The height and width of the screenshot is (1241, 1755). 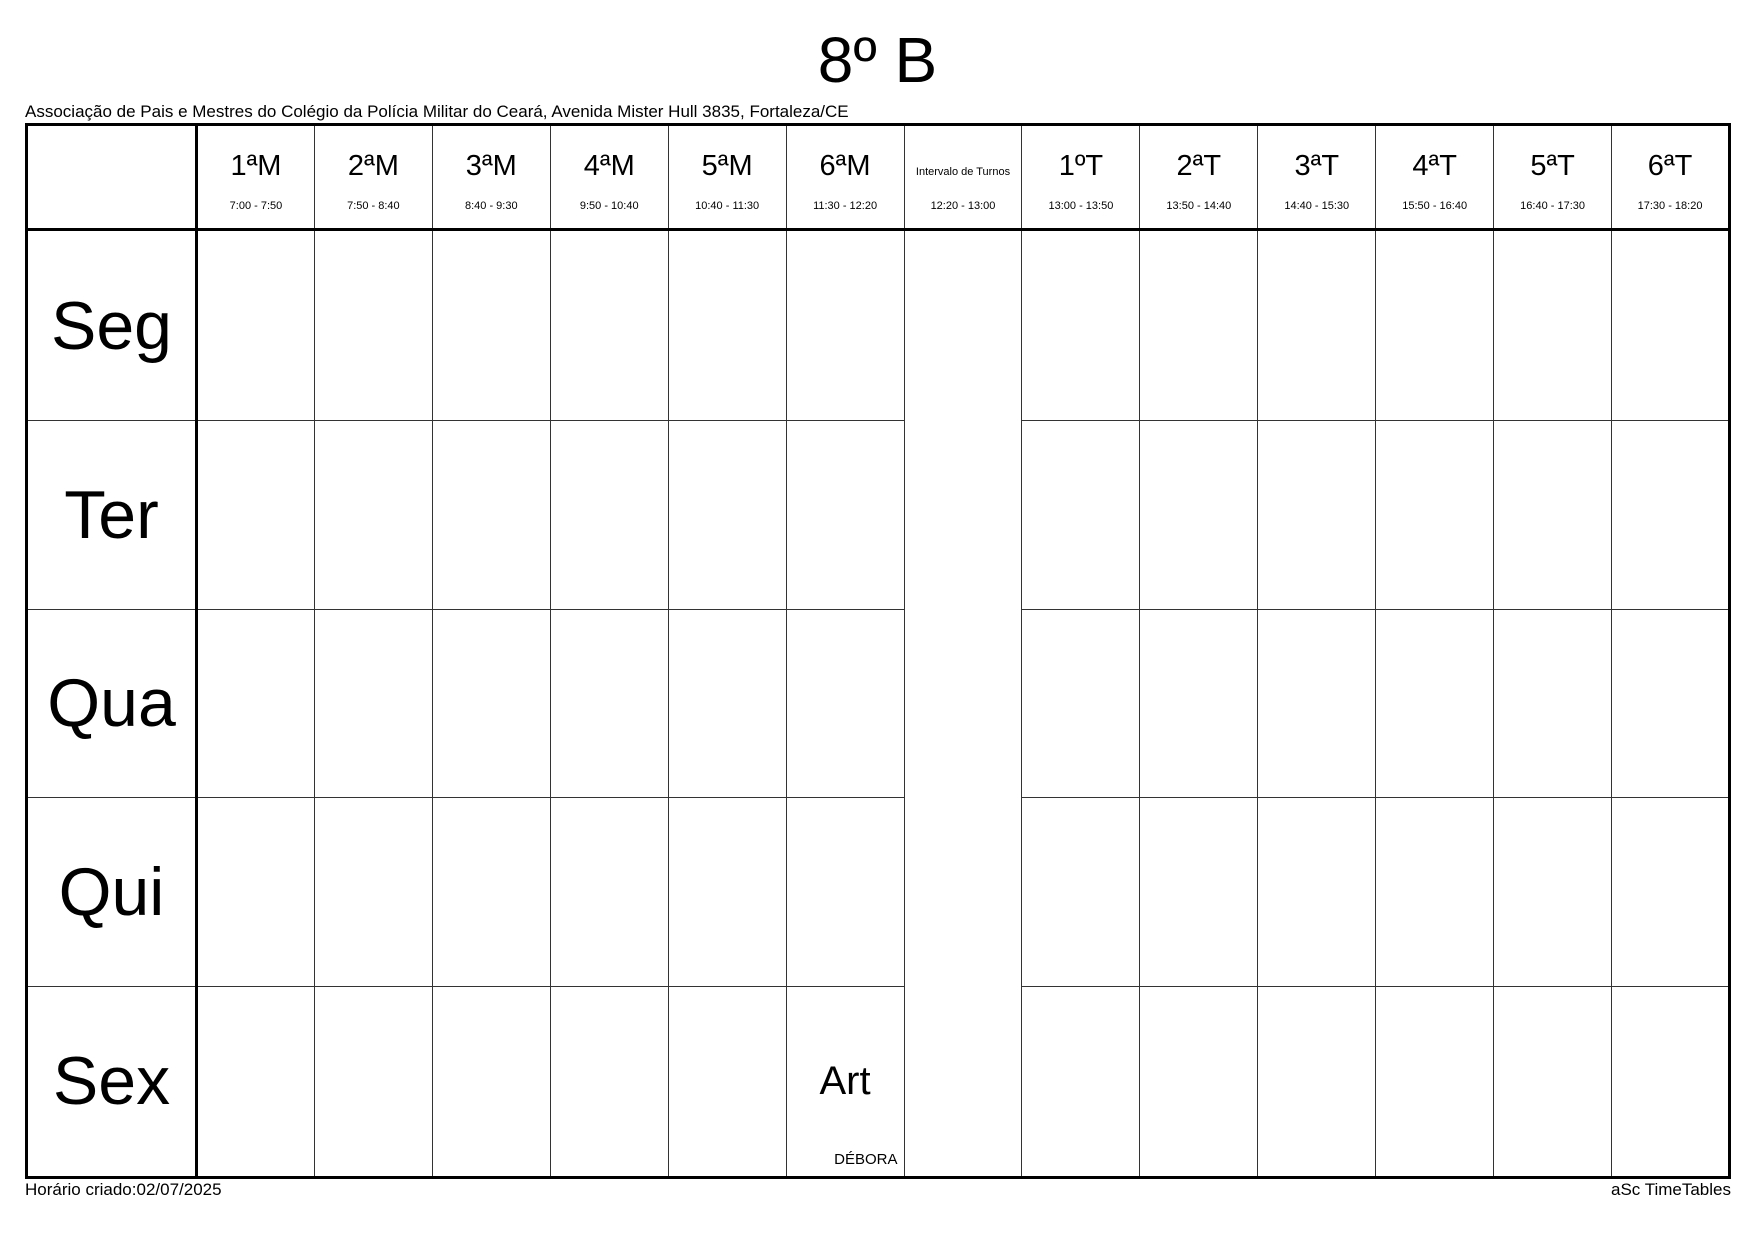 What do you see at coordinates (112, 177) in the screenshot?
I see `corner-cell` at bounding box center [112, 177].